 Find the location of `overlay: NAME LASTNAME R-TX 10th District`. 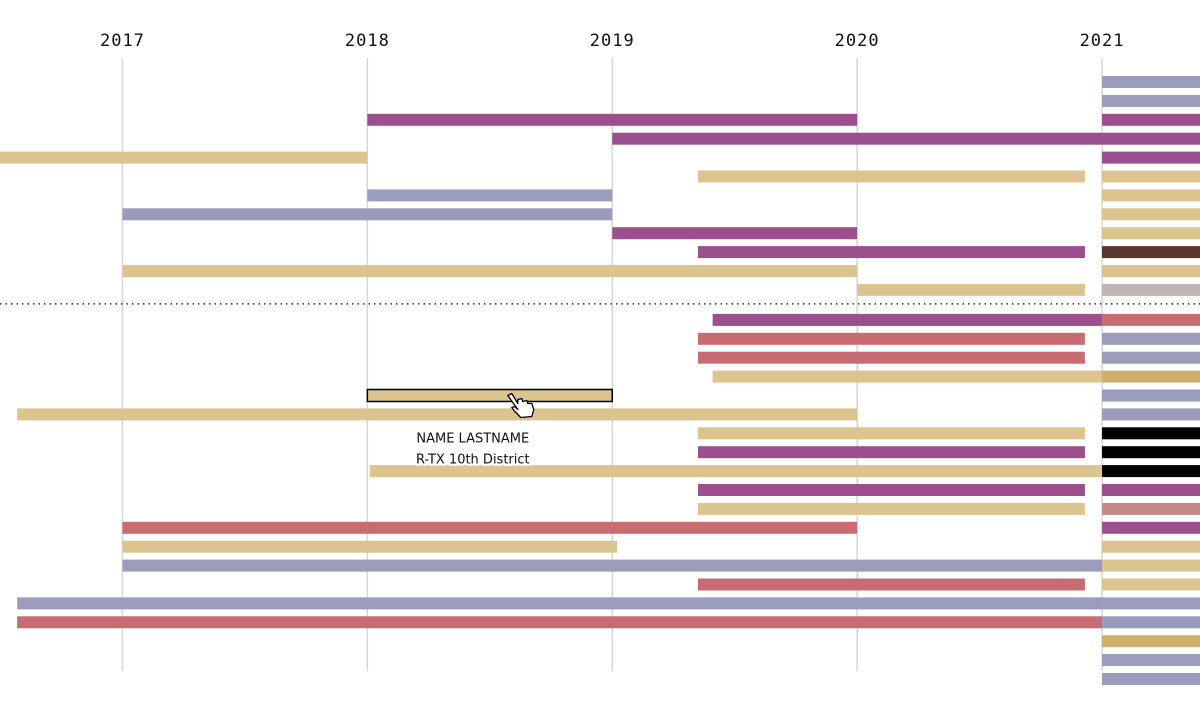

overlay: NAME LASTNAME R-TX 10th District is located at coordinates (474, 431).